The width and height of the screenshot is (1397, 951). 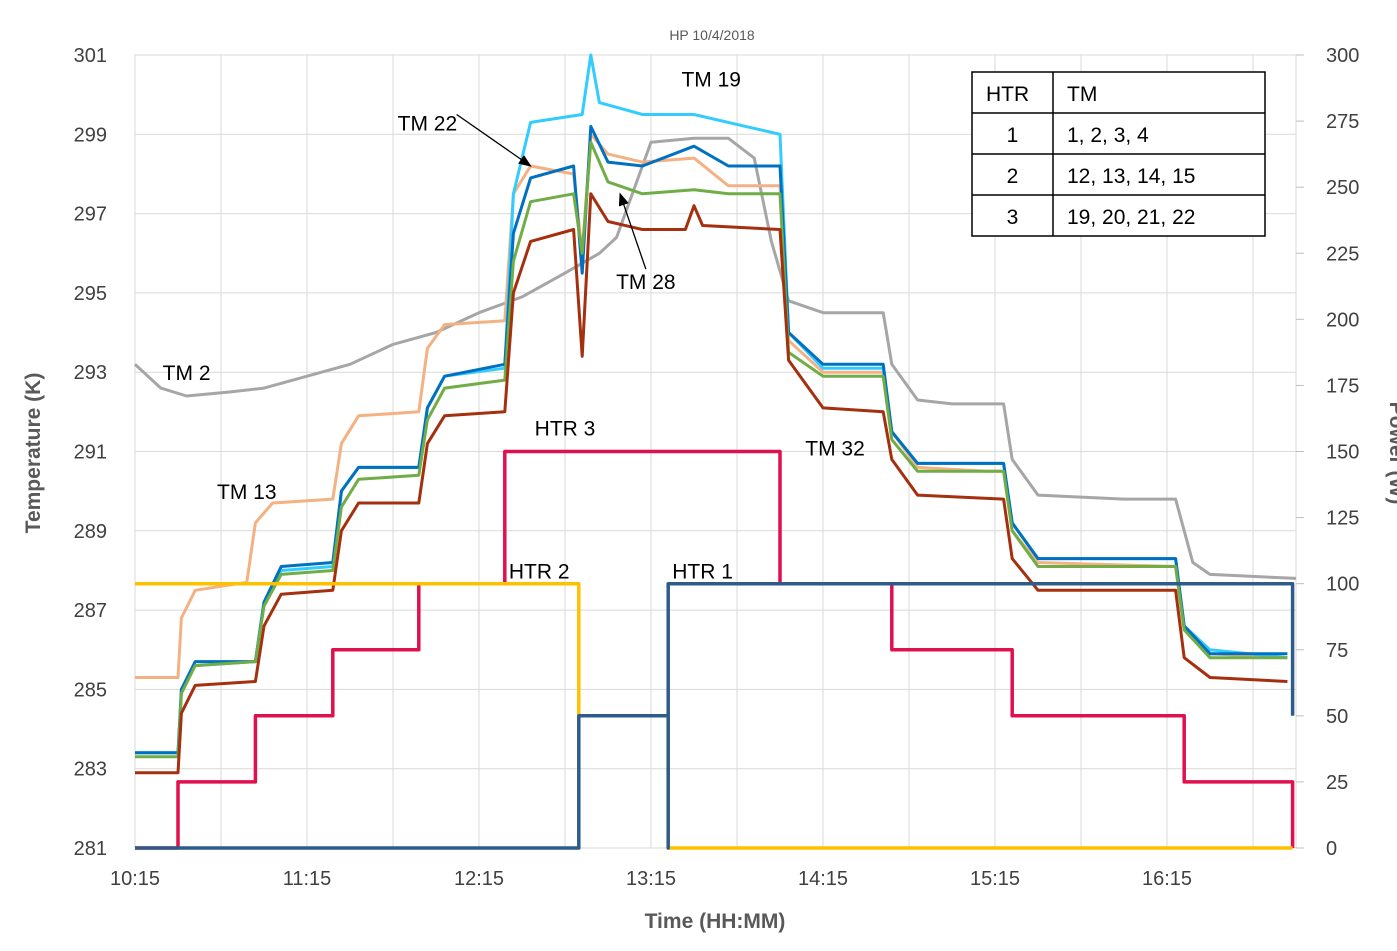 What do you see at coordinates (565, 429) in the screenshot?
I see `annotation-label: HTR 3` at bounding box center [565, 429].